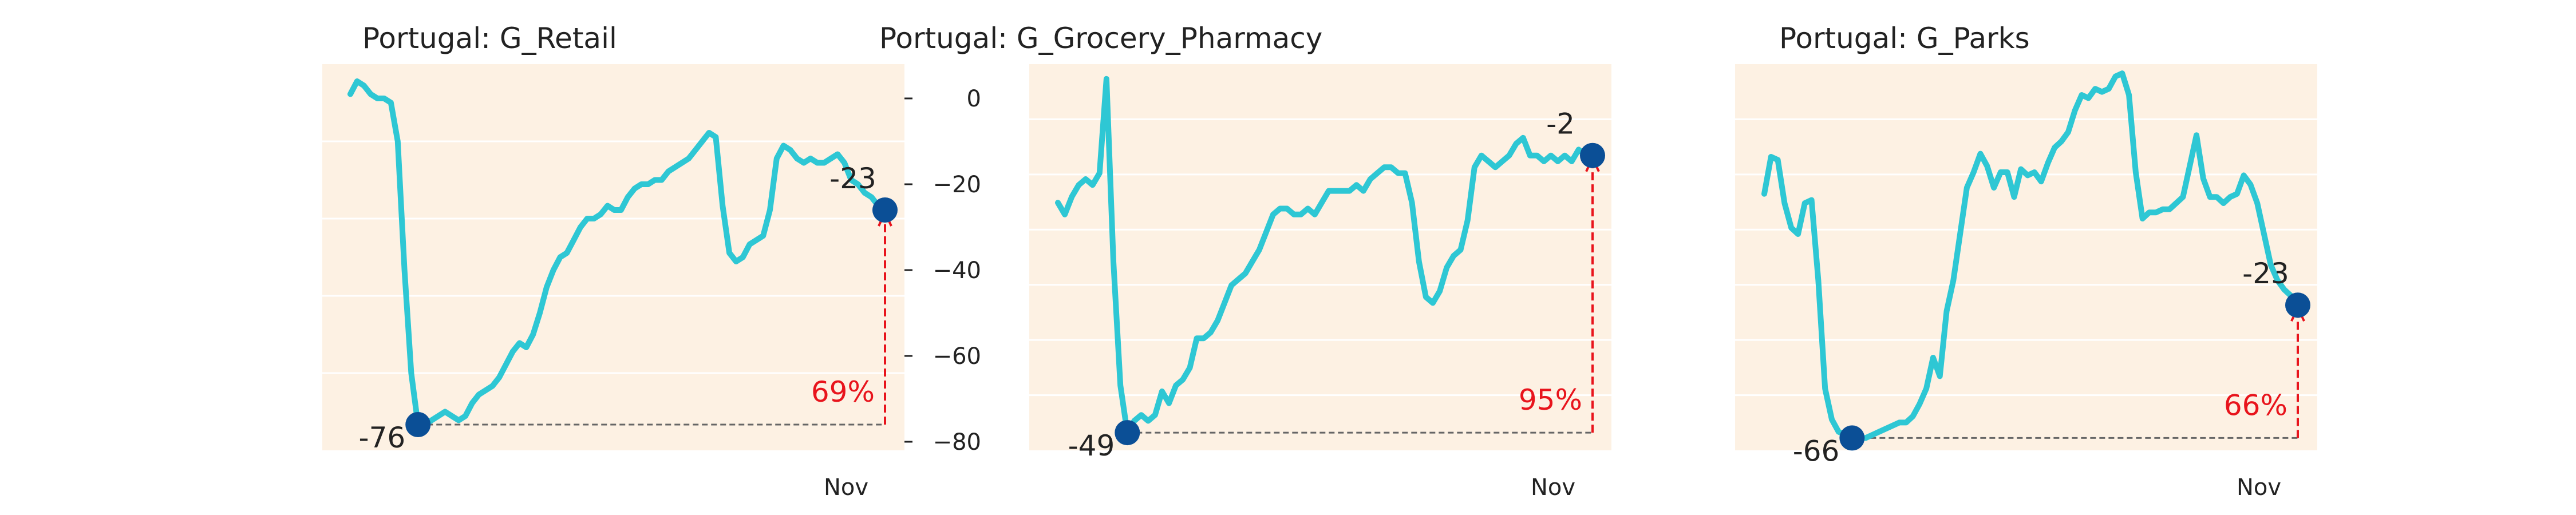 The height and width of the screenshot is (515, 2576). Describe the element at coordinates (1592, 155) in the screenshot. I see `end-point-grocery-pharmacy` at that location.